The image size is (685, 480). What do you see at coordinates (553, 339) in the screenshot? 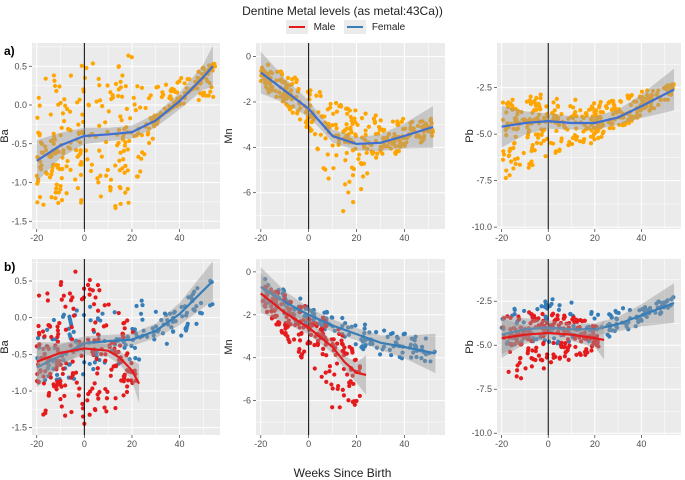
I see `confidence-band` at bounding box center [553, 339].